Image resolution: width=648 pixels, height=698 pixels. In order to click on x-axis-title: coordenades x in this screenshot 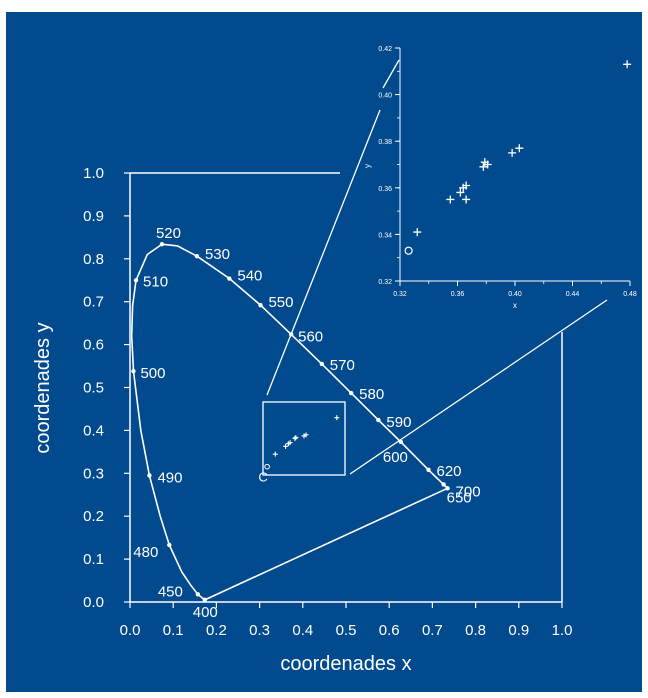, I will do `click(345, 664)`.